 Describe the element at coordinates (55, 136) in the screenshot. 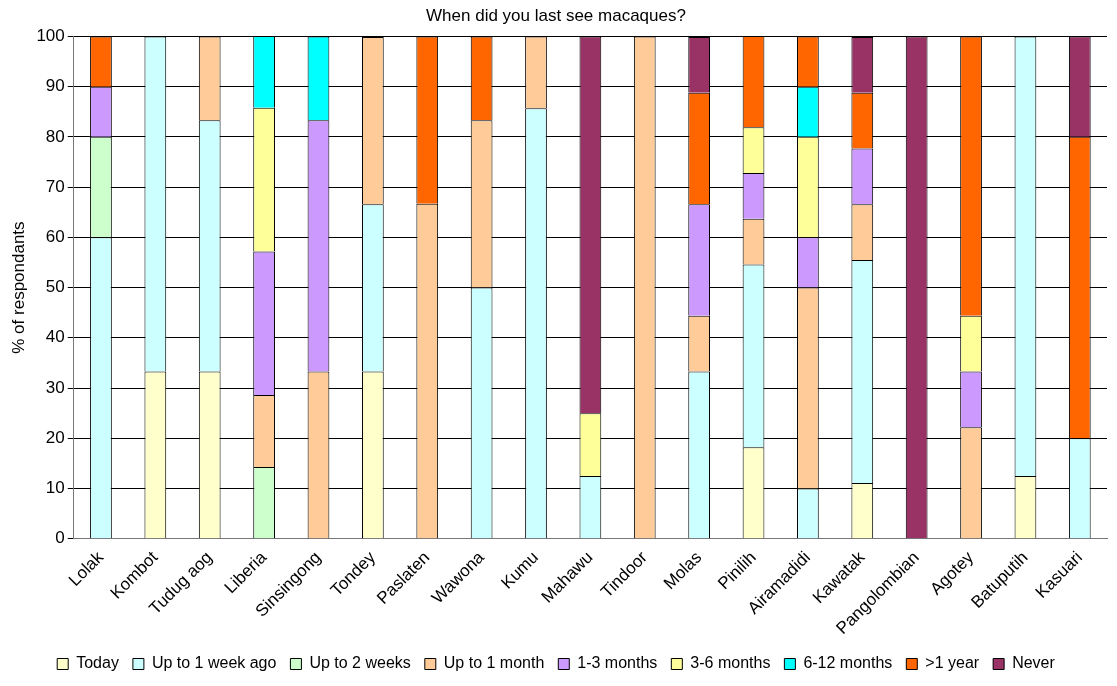

I see `y-tick-label: 80` at that location.